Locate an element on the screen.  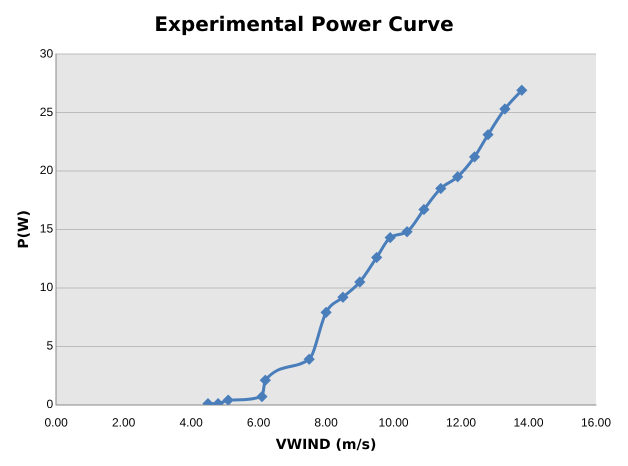
y-tick-label: 30 is located at coordinates (47, 53).